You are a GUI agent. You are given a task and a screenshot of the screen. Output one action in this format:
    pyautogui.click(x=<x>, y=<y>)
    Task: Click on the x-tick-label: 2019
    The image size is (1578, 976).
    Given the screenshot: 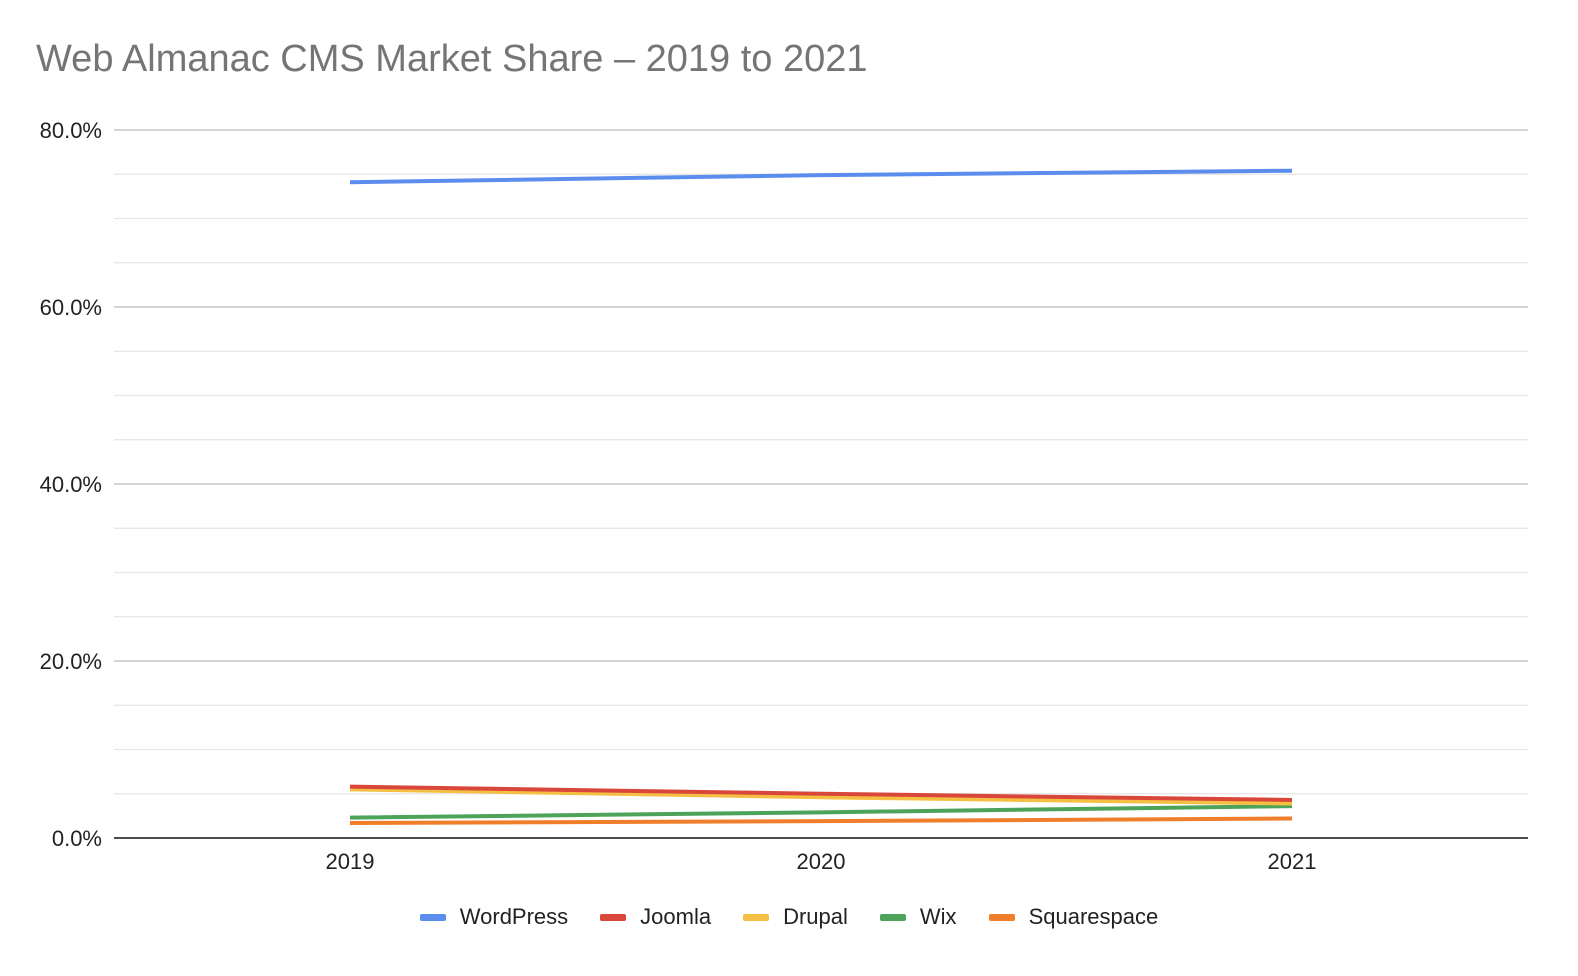 What is the action you would take?
    pyautogui.click(x=350, y=861)
    